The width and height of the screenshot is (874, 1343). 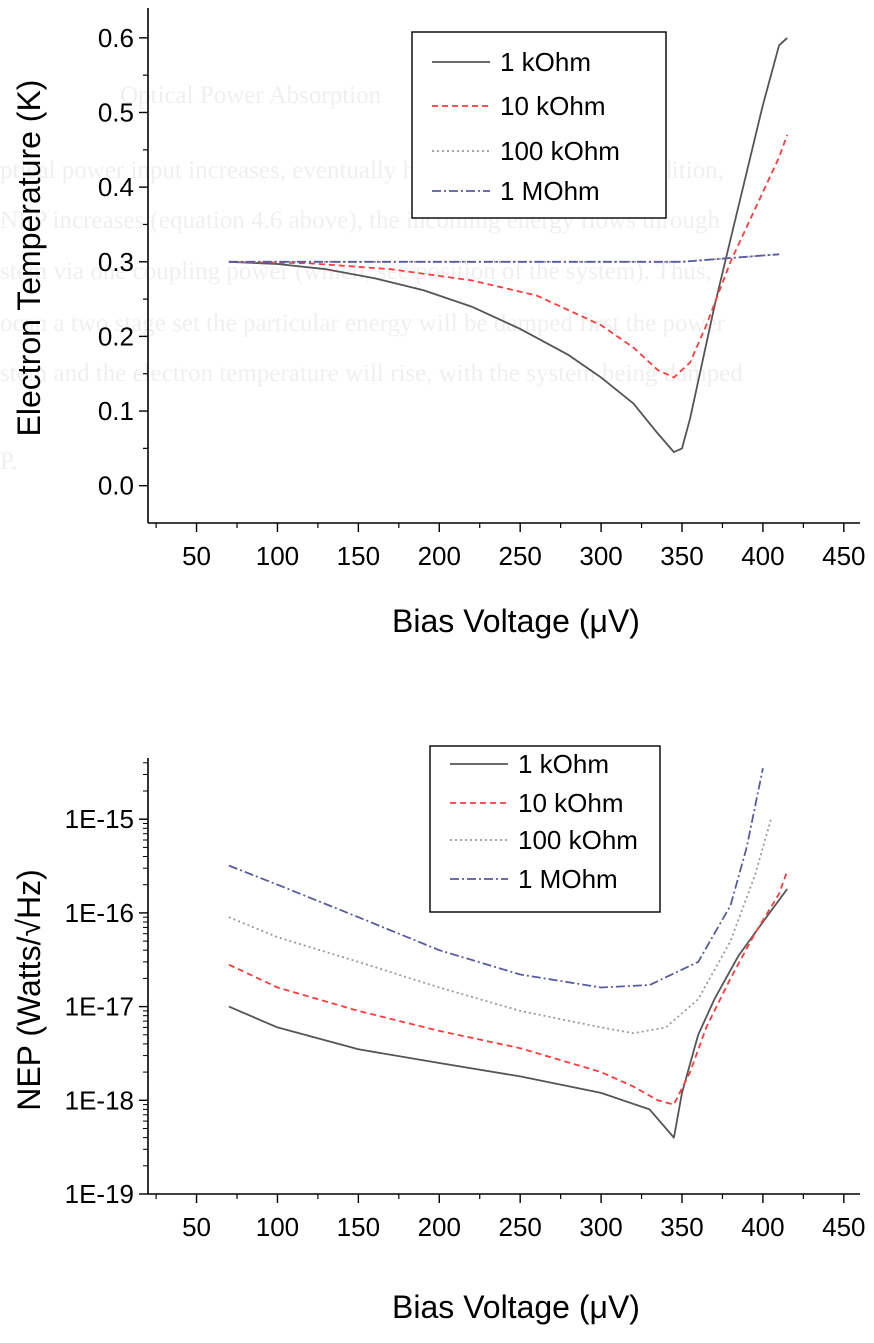 I want to click on y-tick-label: 0.1, so click(x=116, y=411).